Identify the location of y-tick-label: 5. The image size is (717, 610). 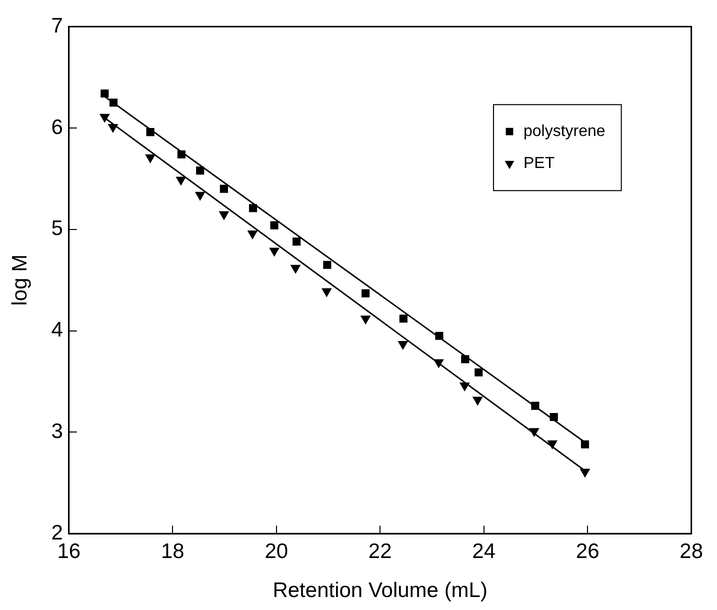
(57, 228).